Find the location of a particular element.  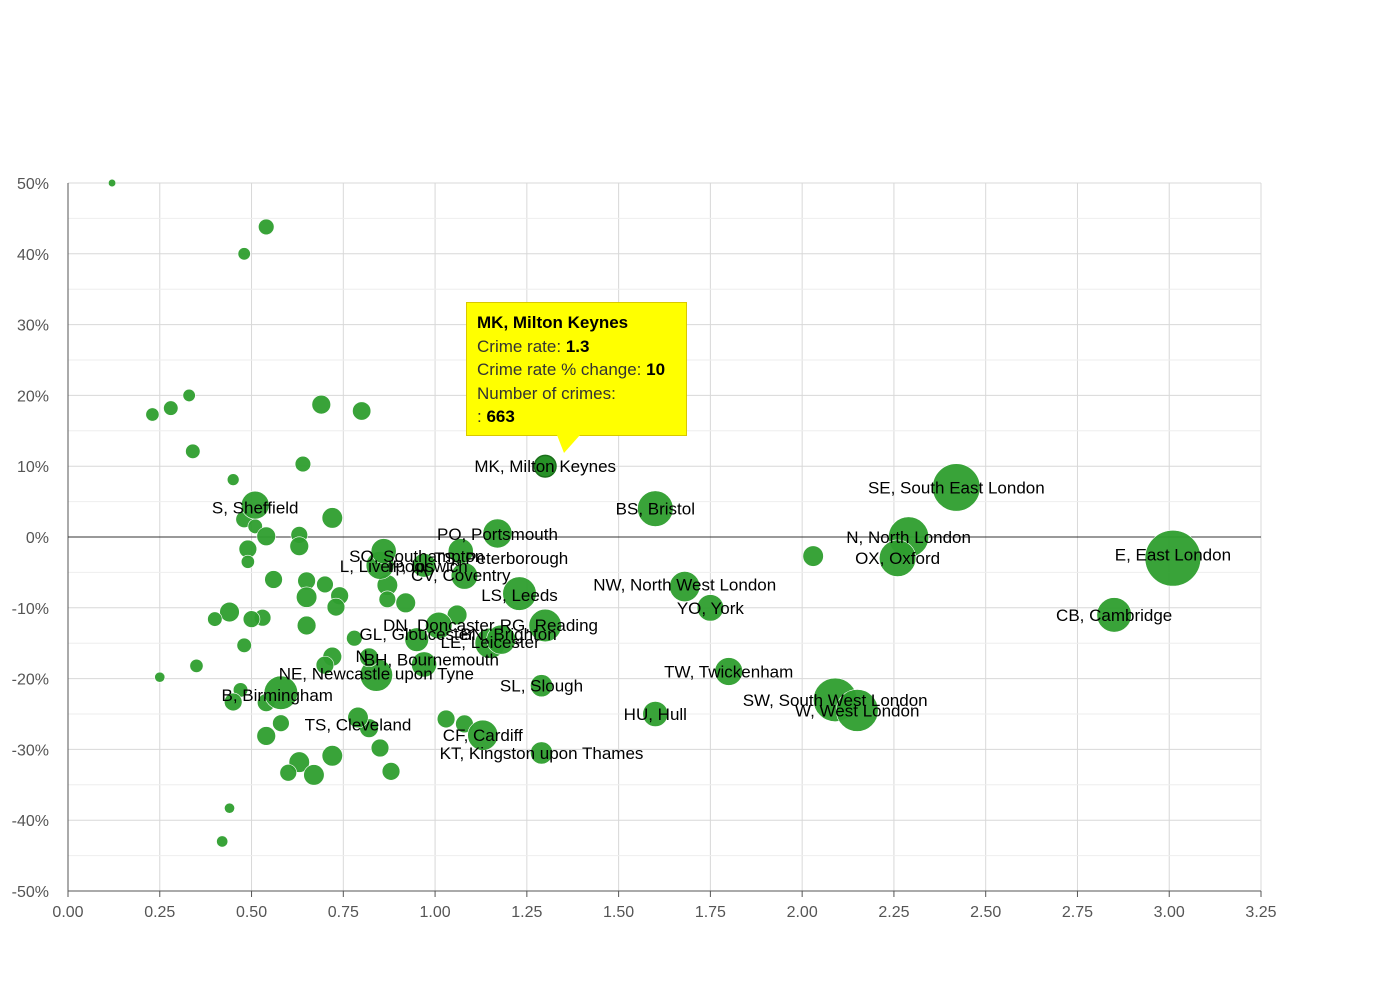

tooltip-pointer is located at coordinates (568, 444).